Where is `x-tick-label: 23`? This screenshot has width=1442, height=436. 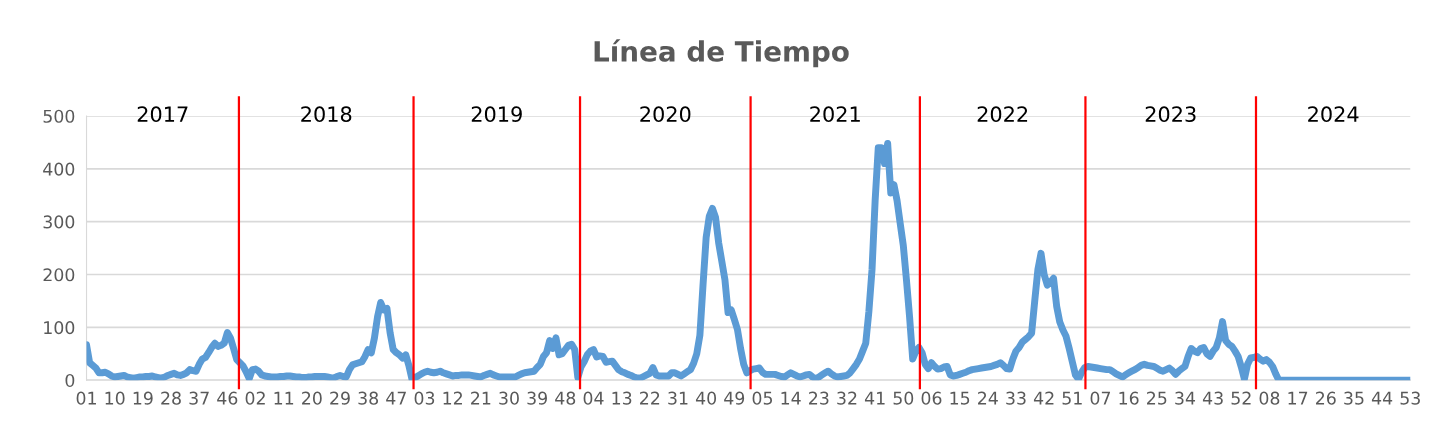
x-tick-label: 23 is located at coordinates (819, 398).